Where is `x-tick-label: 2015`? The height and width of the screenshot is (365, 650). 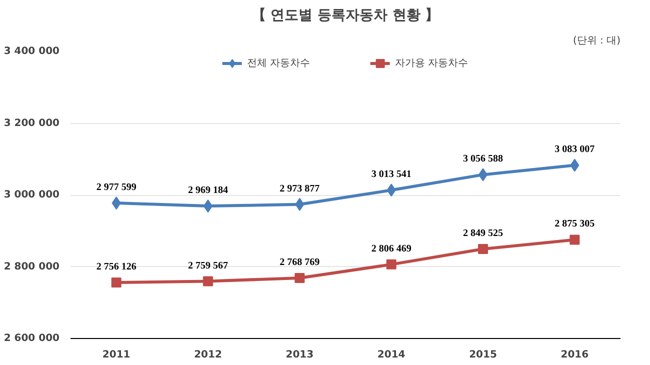 x-tick-label: 2015 is located at coordinates (483, 355).